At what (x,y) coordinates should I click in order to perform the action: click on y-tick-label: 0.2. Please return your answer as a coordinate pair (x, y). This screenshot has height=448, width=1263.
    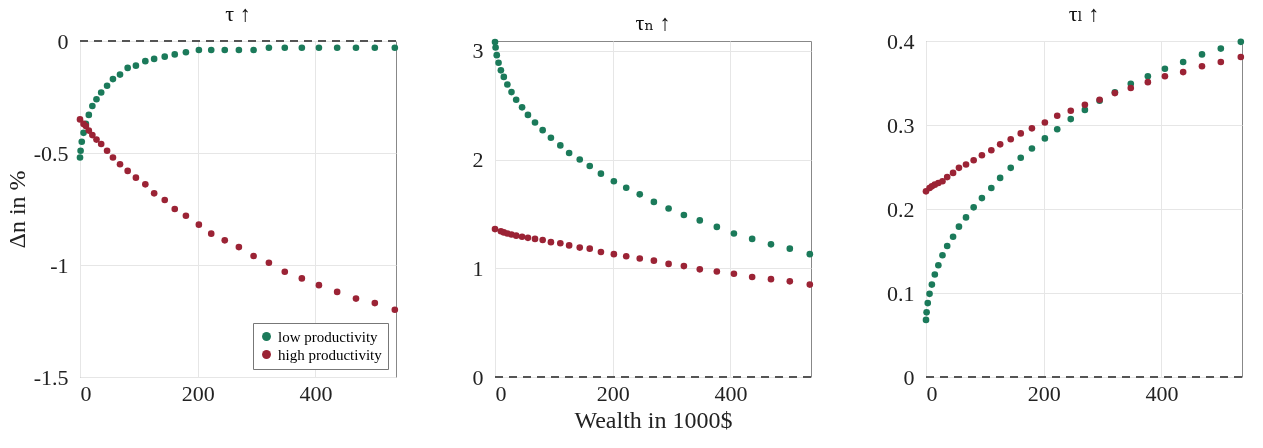
    Looking at the image, I should click on (901, 209).